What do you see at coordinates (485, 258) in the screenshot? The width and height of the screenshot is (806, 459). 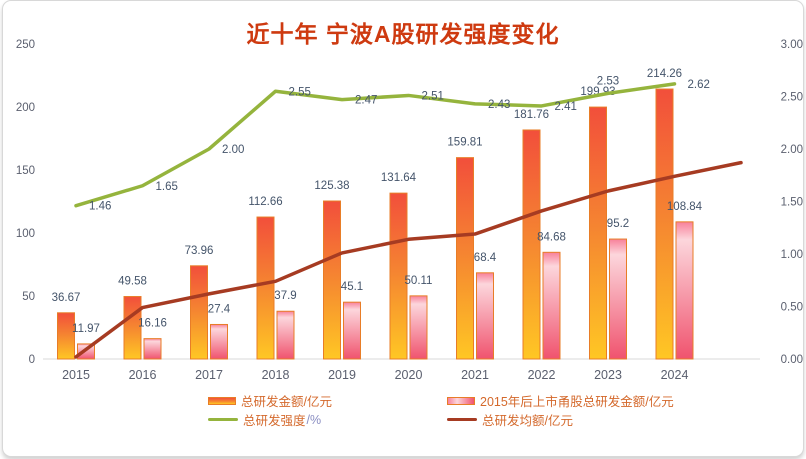 I see `bar-value-label: 68.4` at bounding box center [485, 258].